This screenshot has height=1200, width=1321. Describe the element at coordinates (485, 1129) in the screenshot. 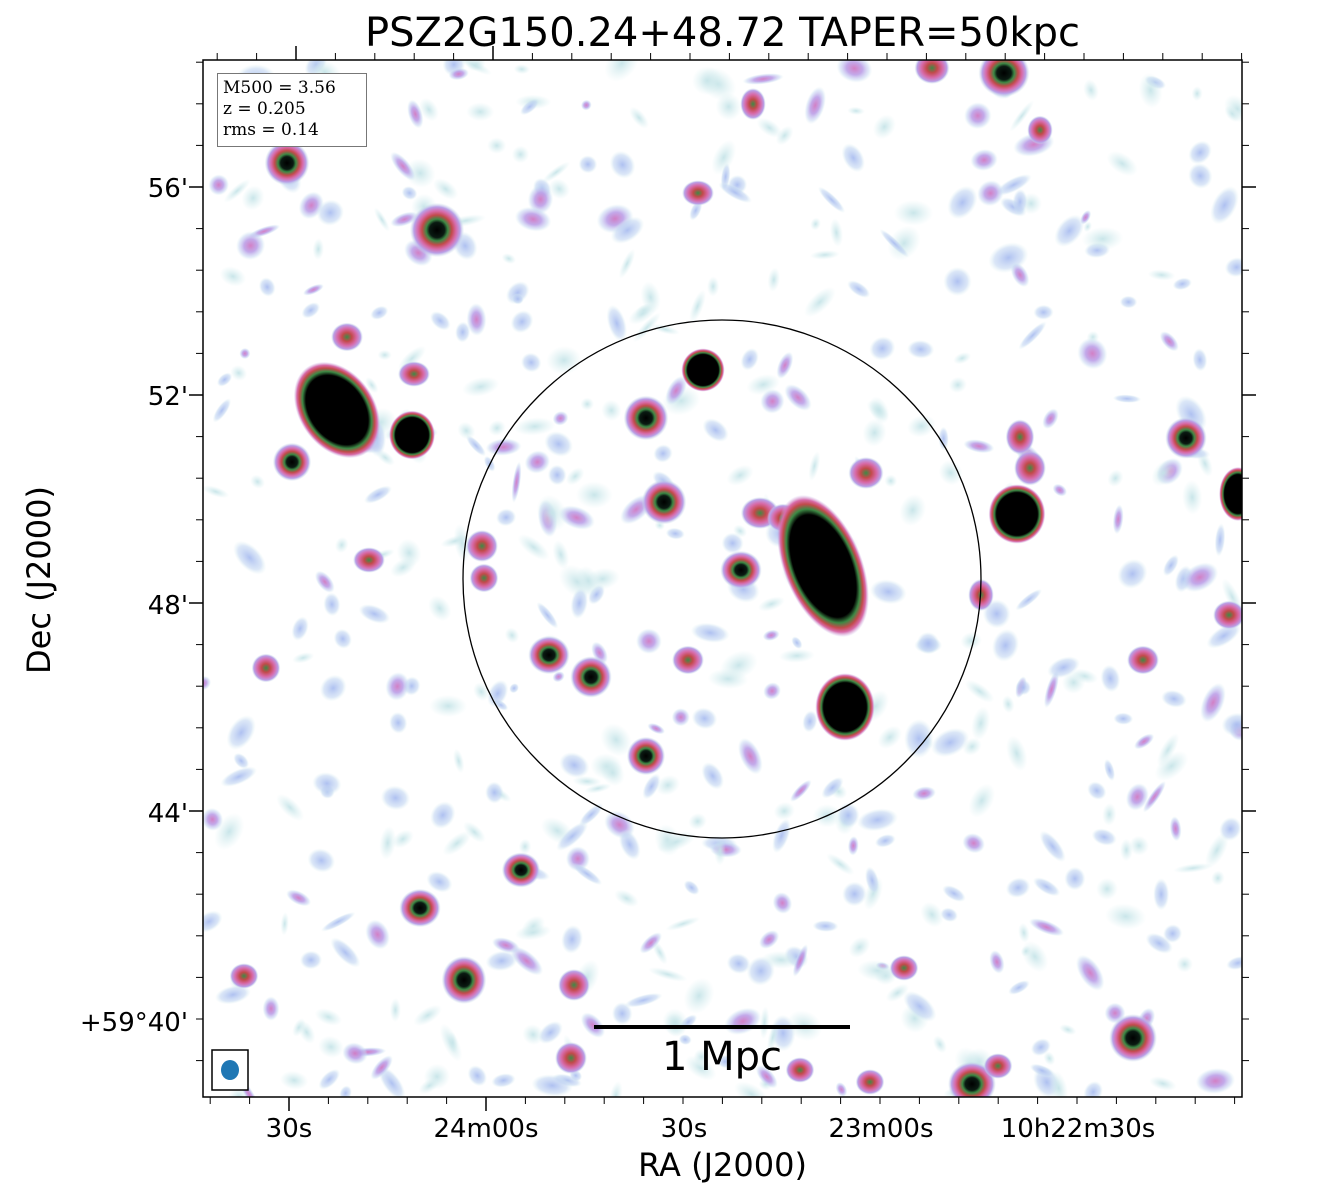

I see `x-tick-label: 24m00s` at that location.